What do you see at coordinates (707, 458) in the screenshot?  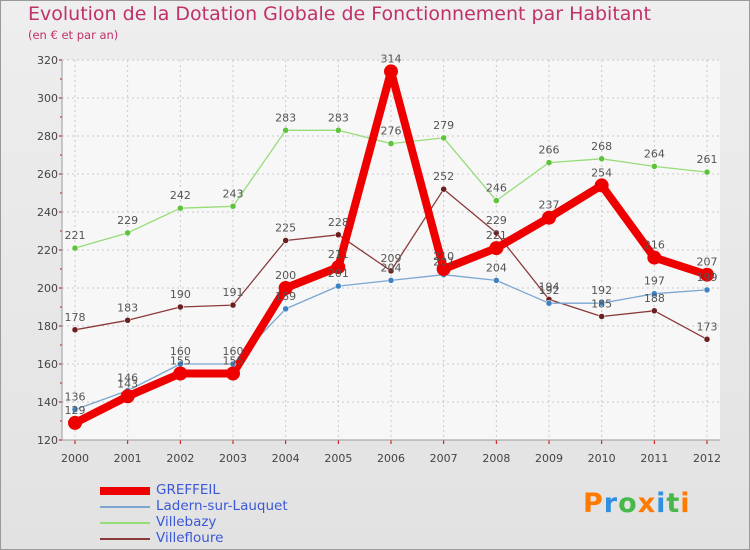 I see `x-tick-label: 2012` at bounding box center [707, 458].